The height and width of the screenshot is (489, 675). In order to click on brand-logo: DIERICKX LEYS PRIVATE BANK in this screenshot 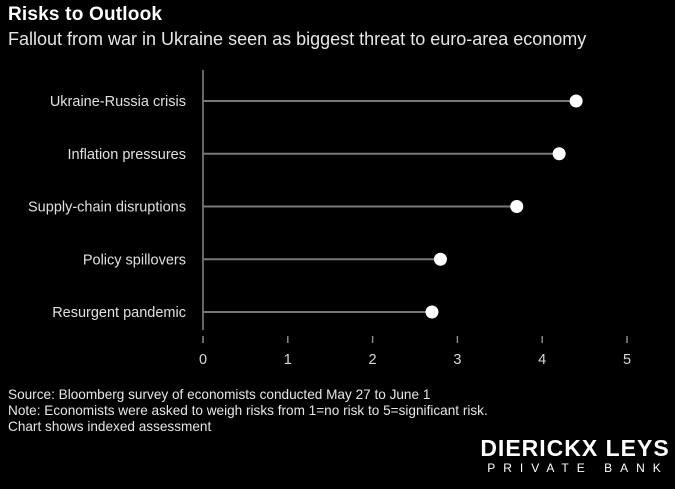, I will do `click(575, 456)`.